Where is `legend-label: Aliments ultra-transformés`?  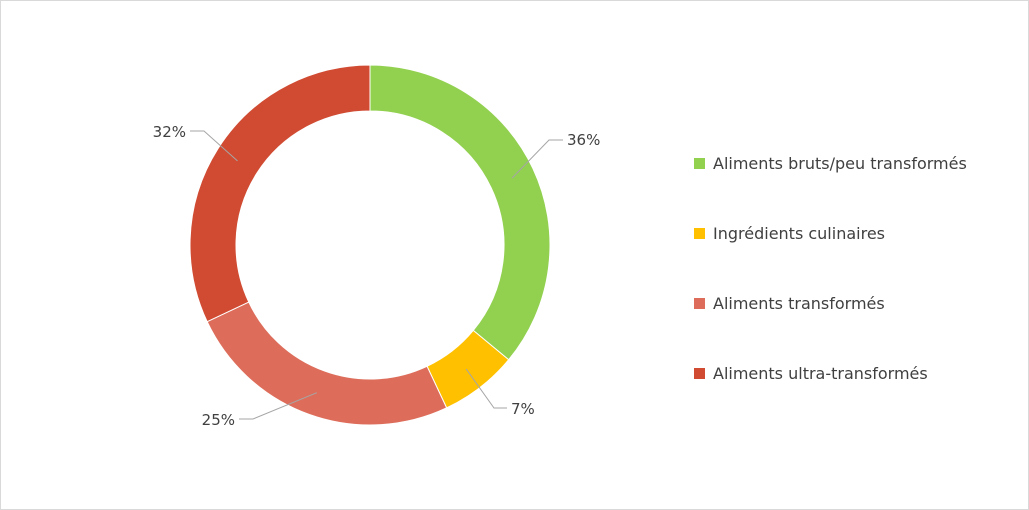 legend-label: Aliments ultra-transformés is located at coordinates (820, 373).